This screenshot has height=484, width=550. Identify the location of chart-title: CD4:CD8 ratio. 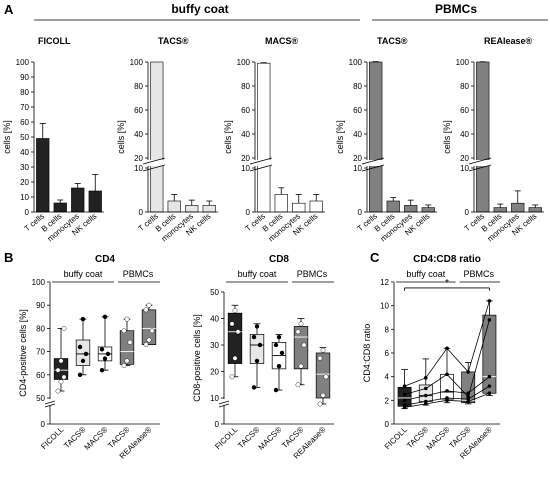
(447, 259).